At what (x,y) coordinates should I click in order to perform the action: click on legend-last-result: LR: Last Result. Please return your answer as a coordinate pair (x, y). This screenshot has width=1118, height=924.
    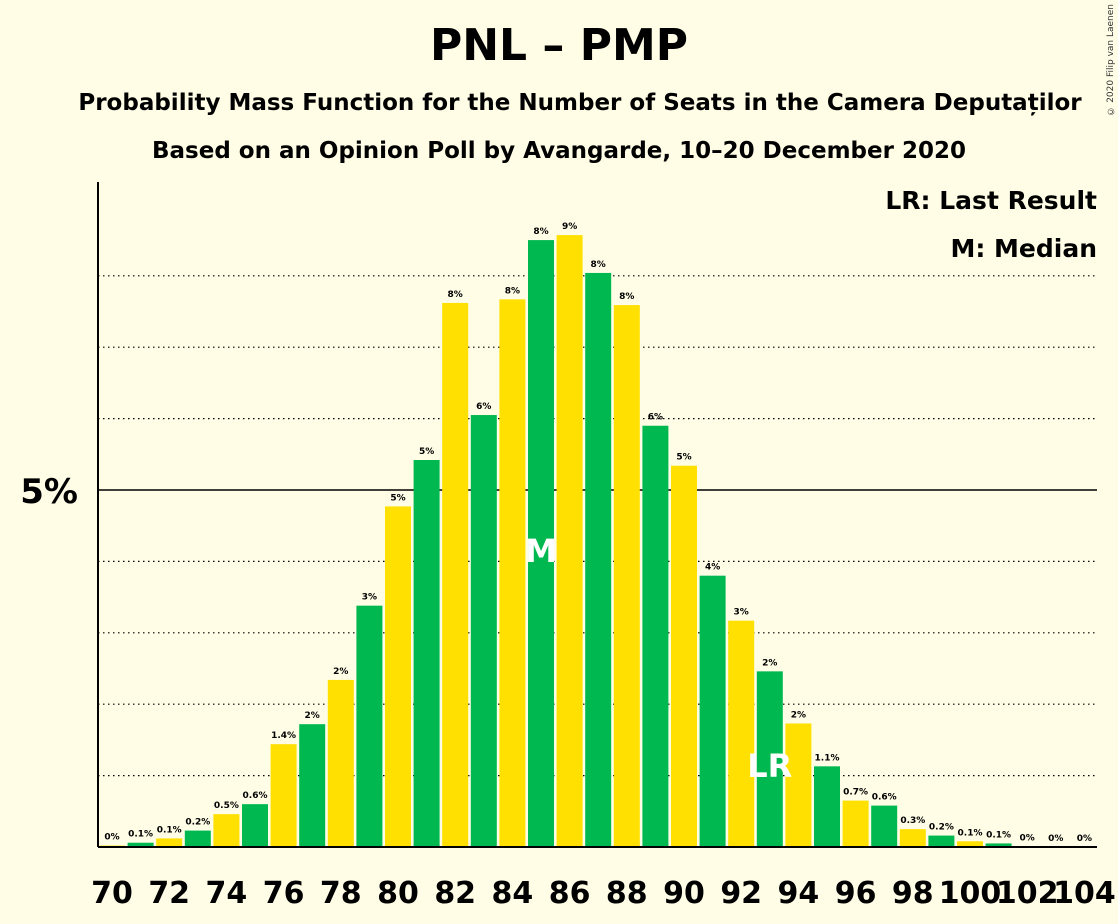
    Looking at the image, I should click on (991, 200).